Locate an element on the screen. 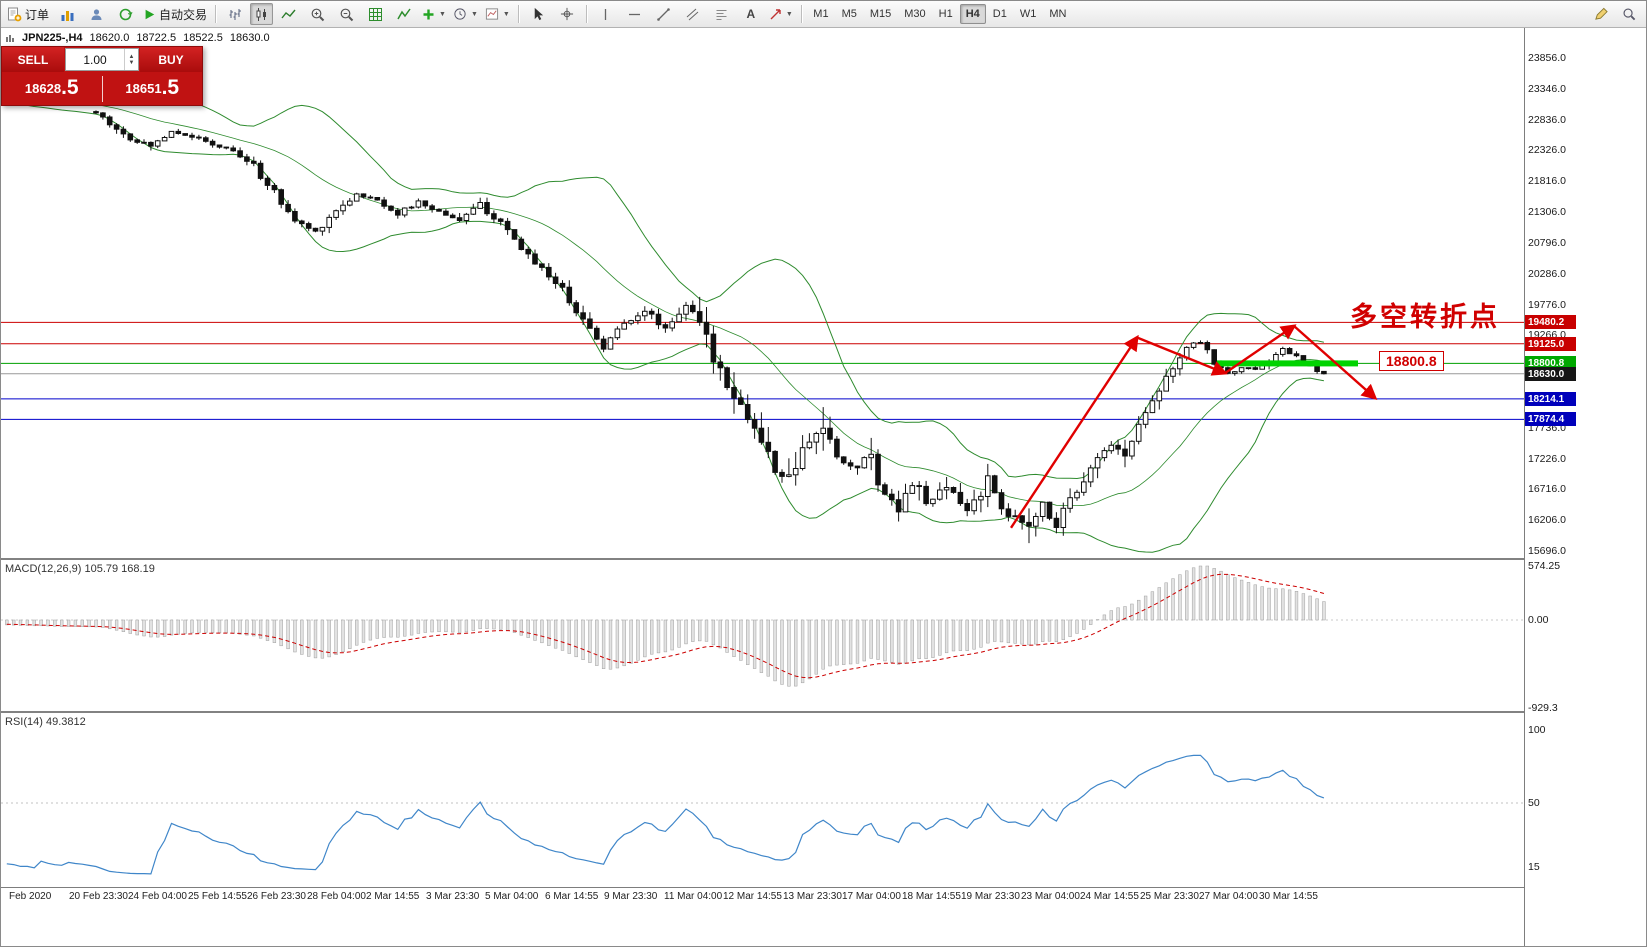 This screenshot has height=947, width=1647. timeframe-h4: H4 is located at coordinates (972, 14).